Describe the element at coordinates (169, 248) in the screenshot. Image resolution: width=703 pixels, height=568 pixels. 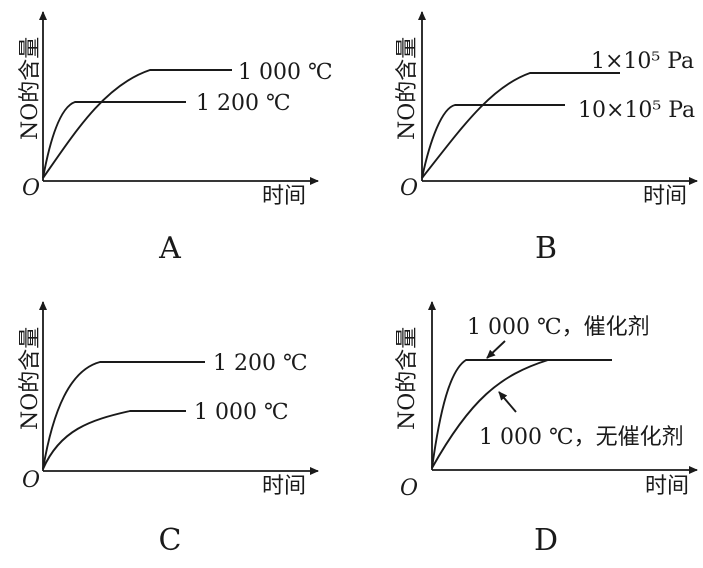
I see `panel-a-title: A` at that location.